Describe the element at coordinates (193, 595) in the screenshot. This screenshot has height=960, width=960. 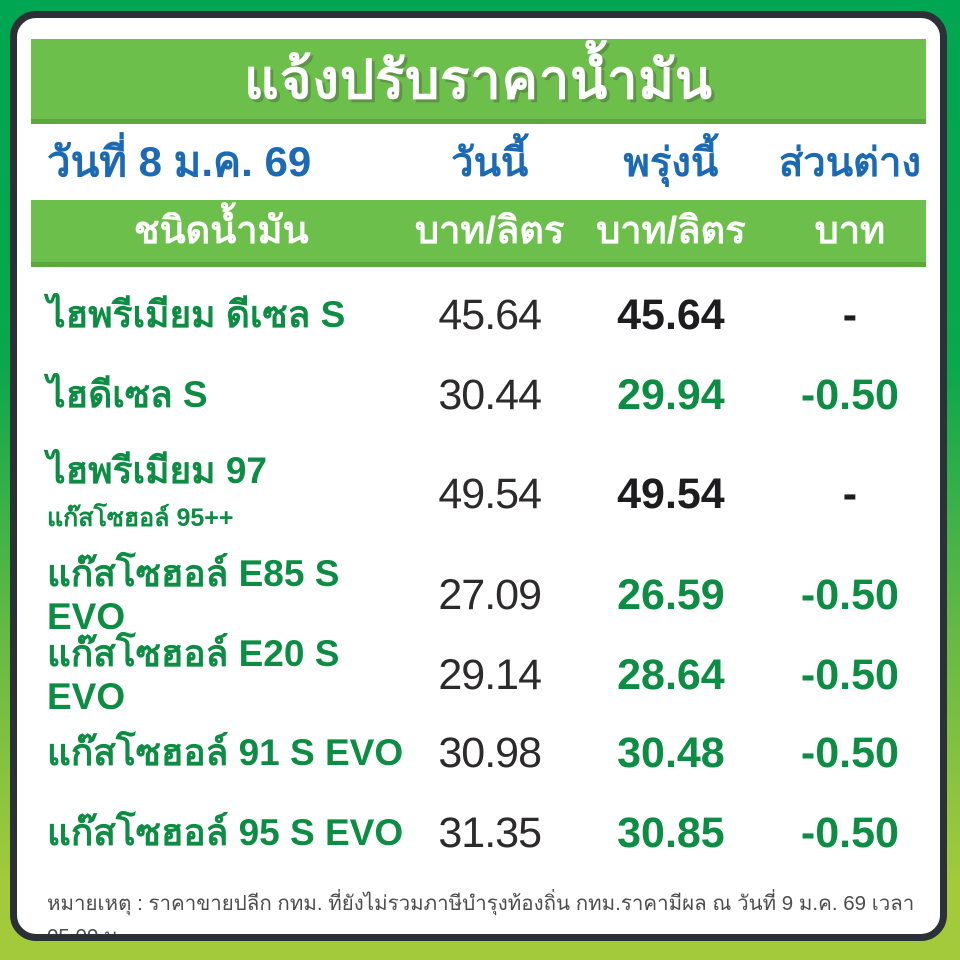
I see `fuel-name: แก๊สโซฮอล์ E85 S EVO` at that location.